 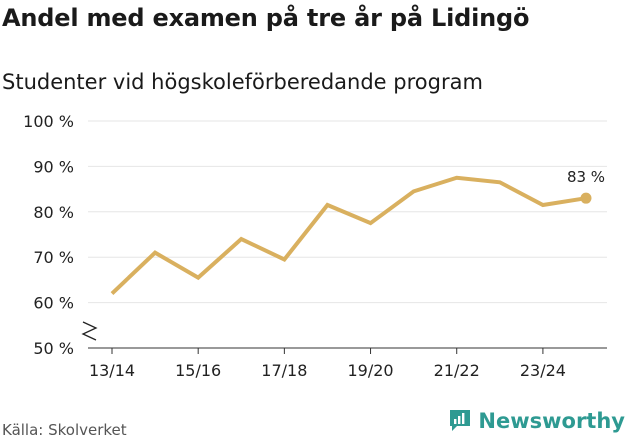 What do you see at coordinates (53, 166) in the screenshot?
I see `y-tick-label: 90 %` at bounding box center [53, 166].